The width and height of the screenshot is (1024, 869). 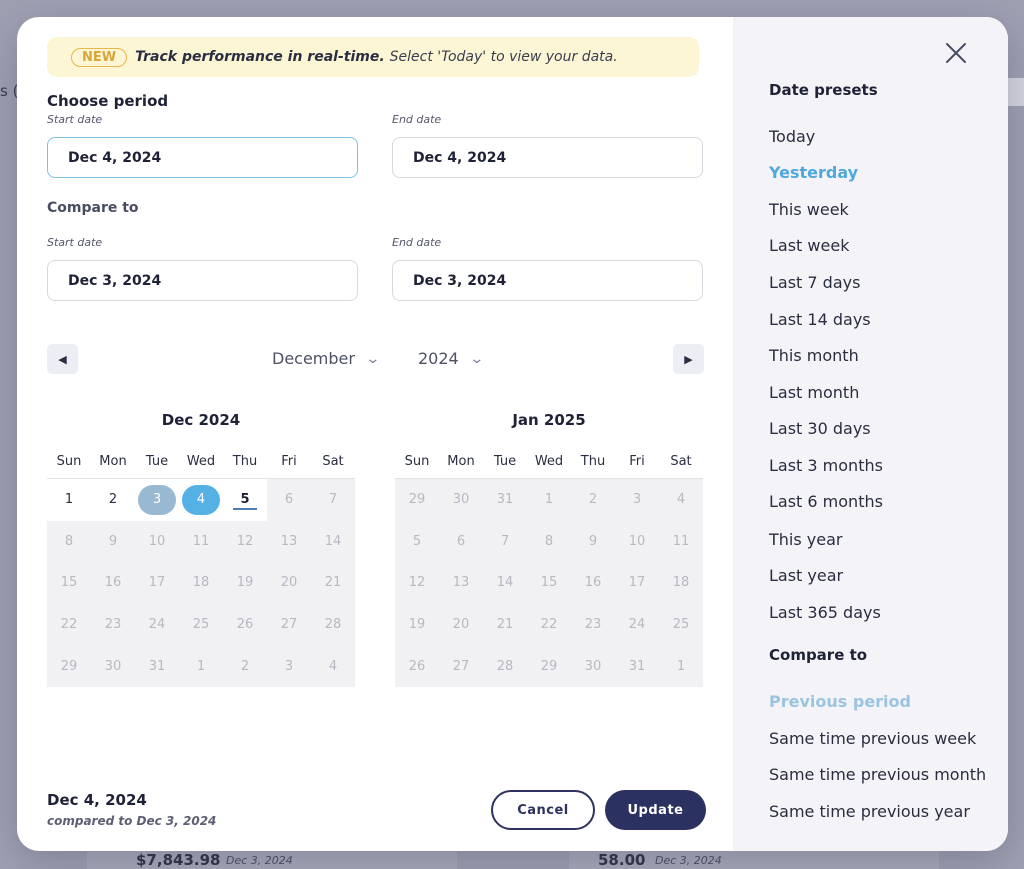 I want to click on compare-to-title: Compare to, so click(x=93, y=208).